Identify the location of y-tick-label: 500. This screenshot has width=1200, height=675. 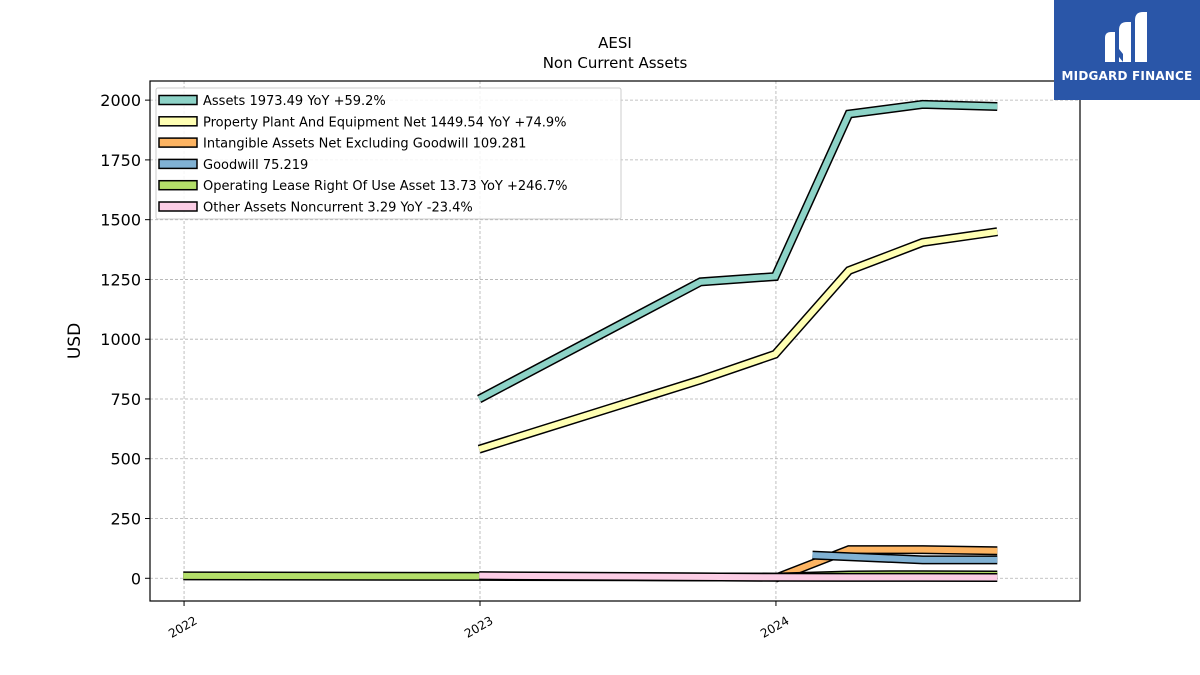
(125, 459).